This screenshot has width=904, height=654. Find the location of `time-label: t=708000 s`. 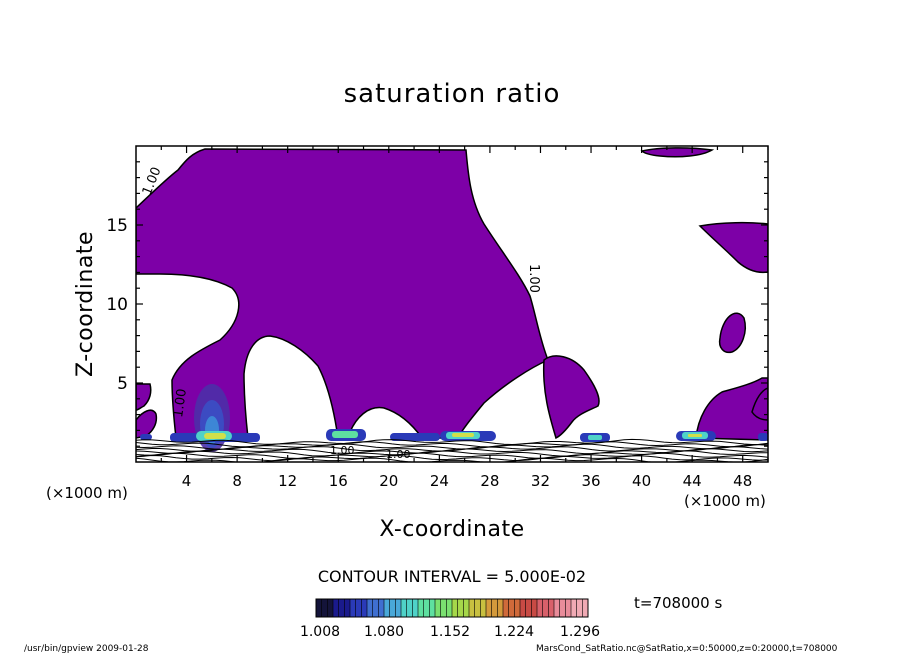

time-label: t=708000 s is located at coordinates (678, 603).